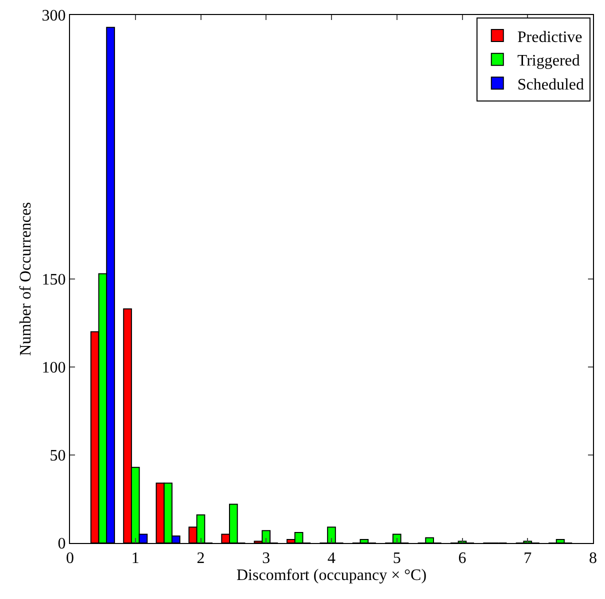 The image size is (605, 599). Describe the element at coordinates (593, 559) in the screenshot. I see `x-tick-label: 8` at that location.